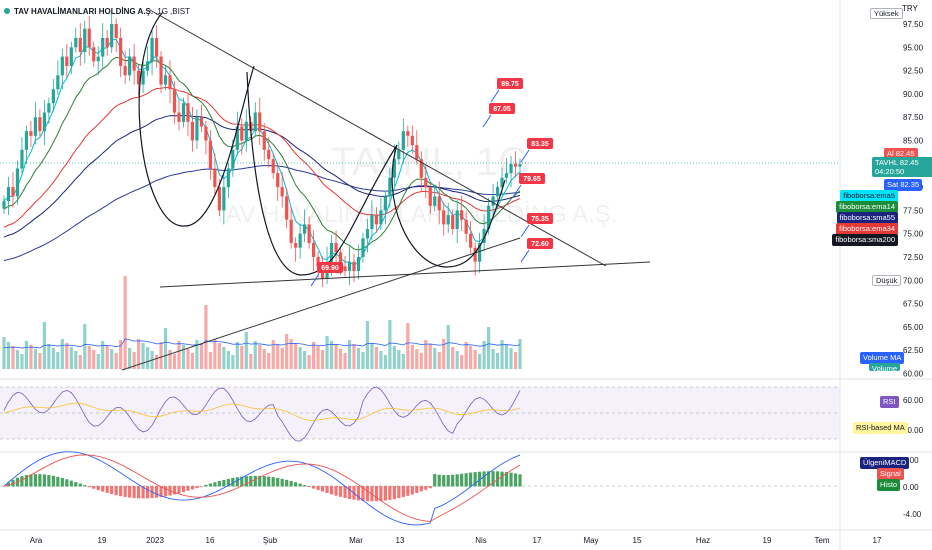  Describe the element at coordinates (400, 540) in the screenshot. I see `time-tick: 13` at that location.